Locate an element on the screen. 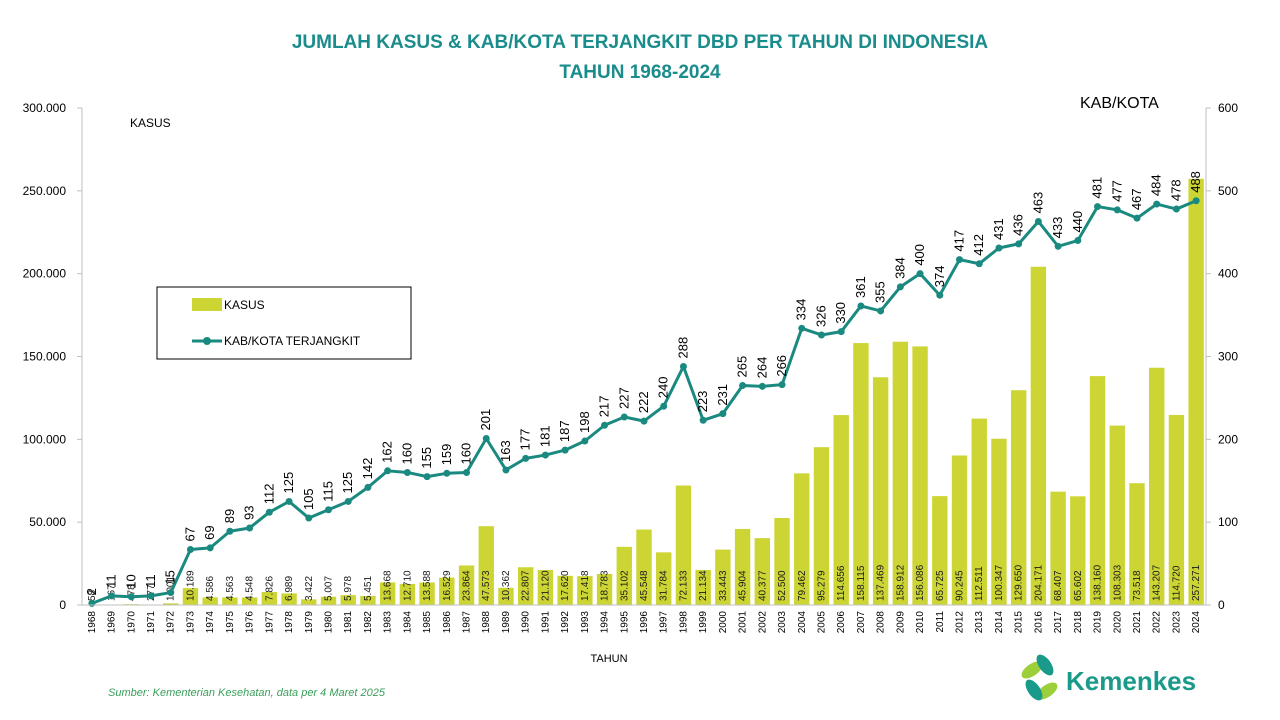 Image resolution: width=1280 pixels, height=720 pixels. legend-label-kasus: KASUS is located at coordinates (244, 305).